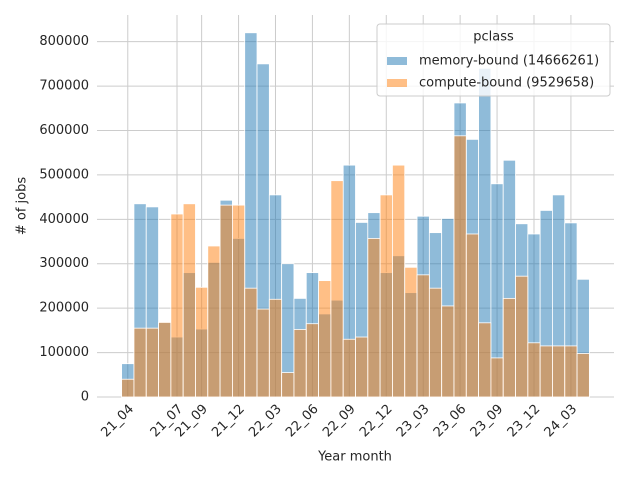 Image resolution: width=640 pixels, height=480 pixels. Describe the element at coordinates (493, 37) in the screenshot. I see `legend-title: pclass` at that location.